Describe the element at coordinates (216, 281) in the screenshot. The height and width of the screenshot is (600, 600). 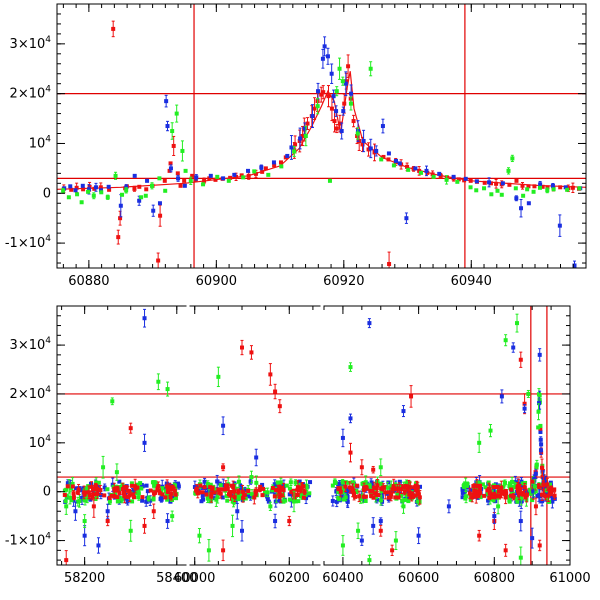
I see `x-tick-label: 60900` at that location.